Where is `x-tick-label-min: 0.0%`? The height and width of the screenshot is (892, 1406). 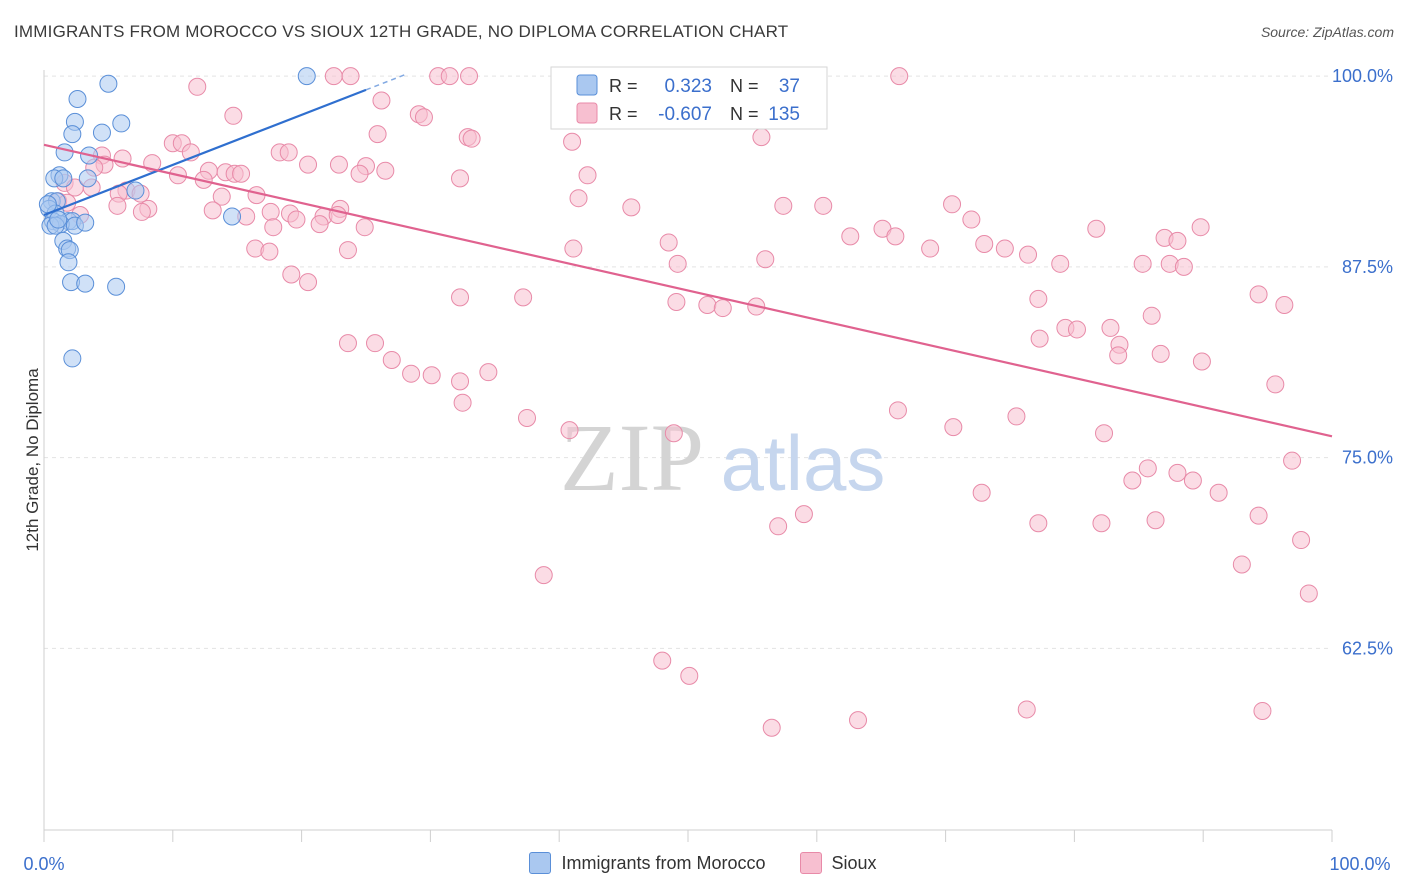 x-tick-label-min: 0.0% is located at coordinates (43, 864).